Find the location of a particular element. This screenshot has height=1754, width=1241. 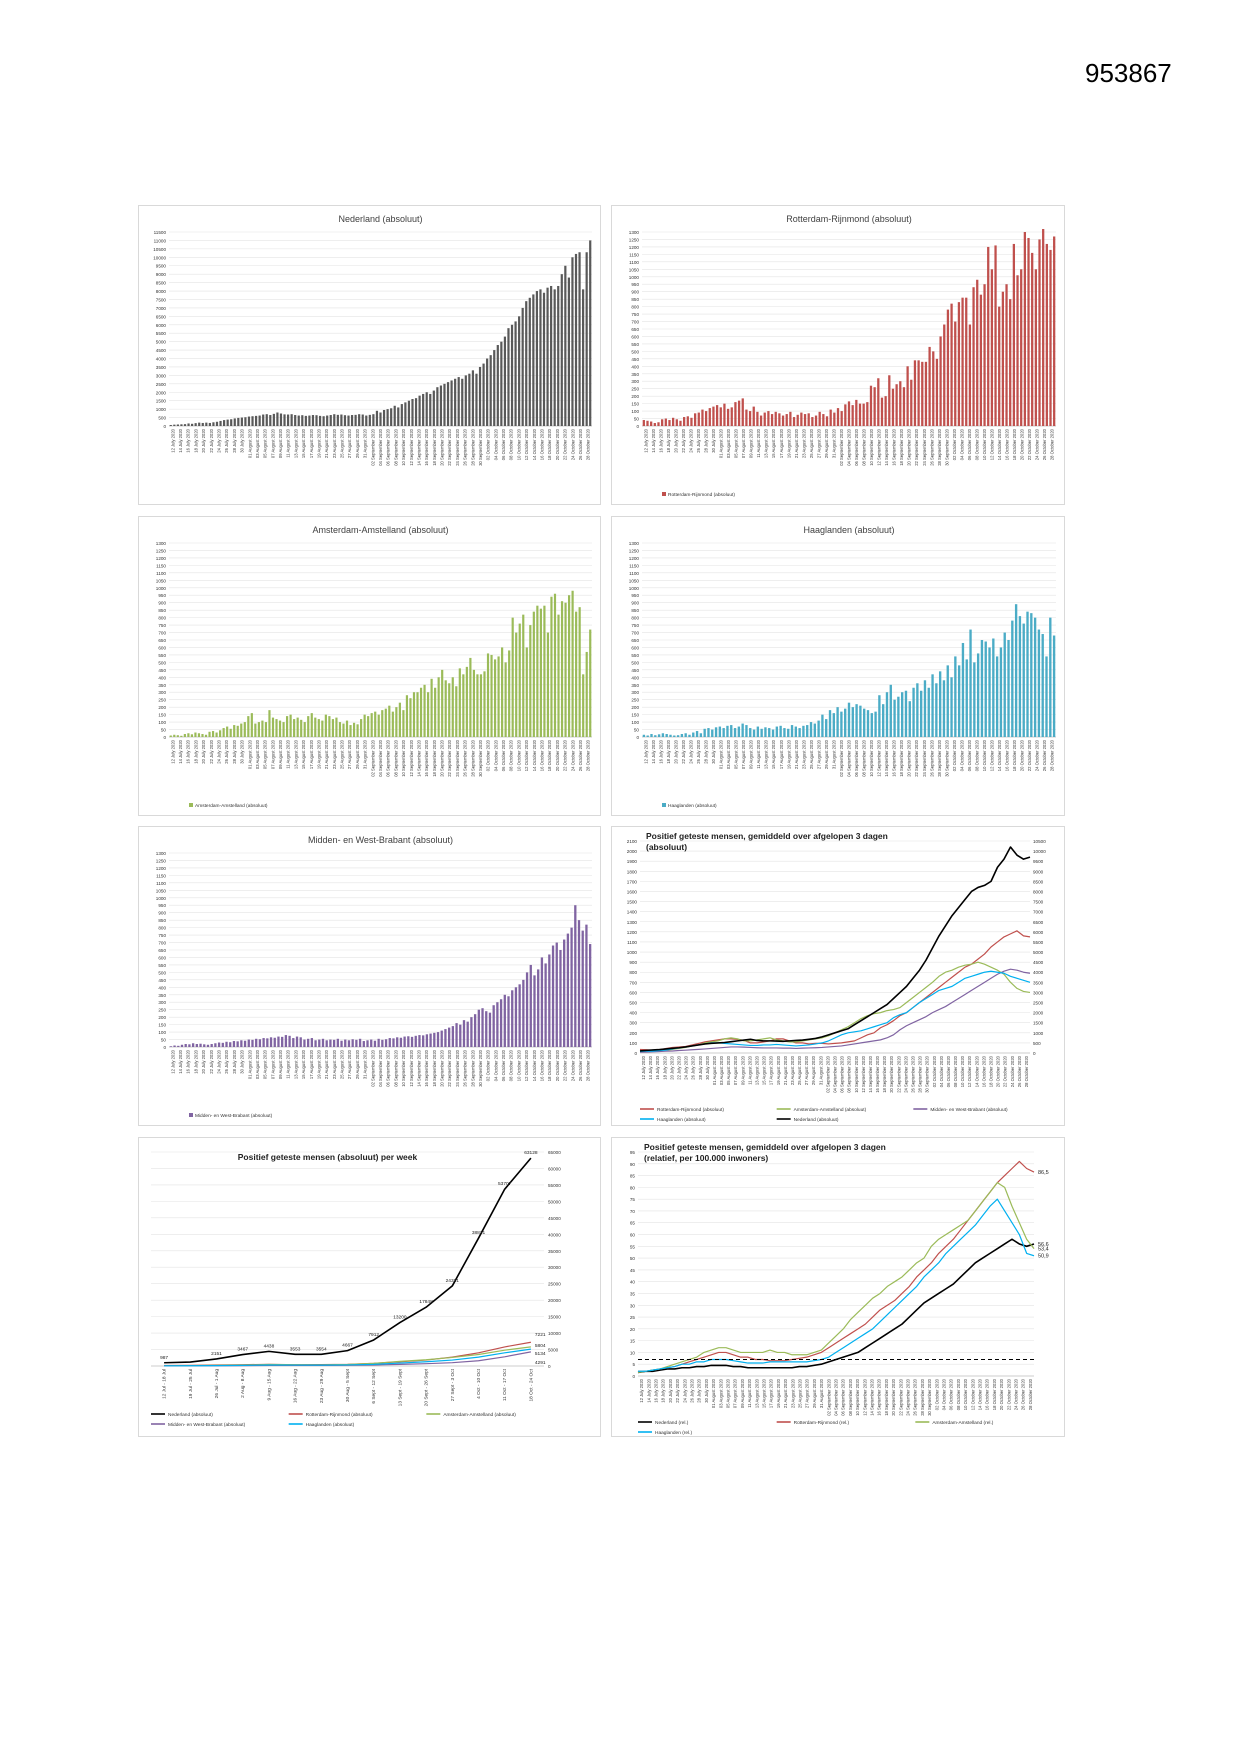

x-tick-label: 24 September 2020 is located at coordinates (457, 757).